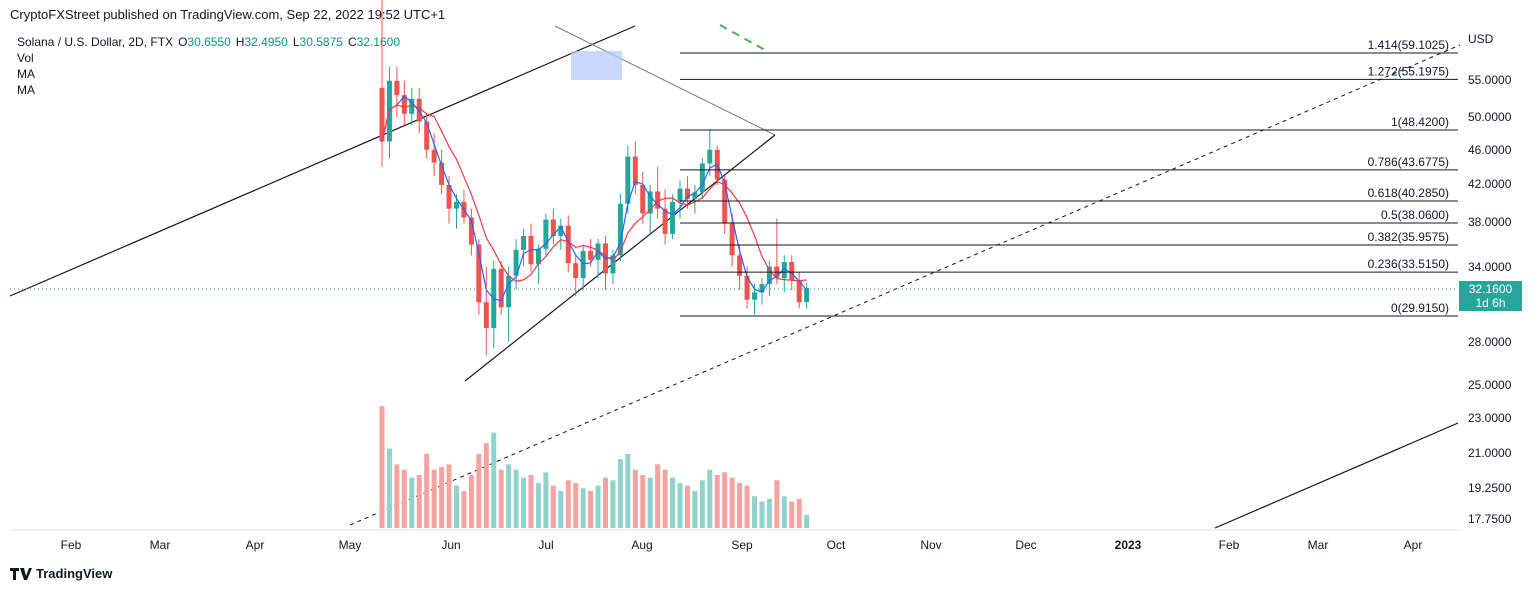  Describe the element at coordinates (1490, 488) in the screenshot. I see `price-tick-label: 19.2500` at that location.